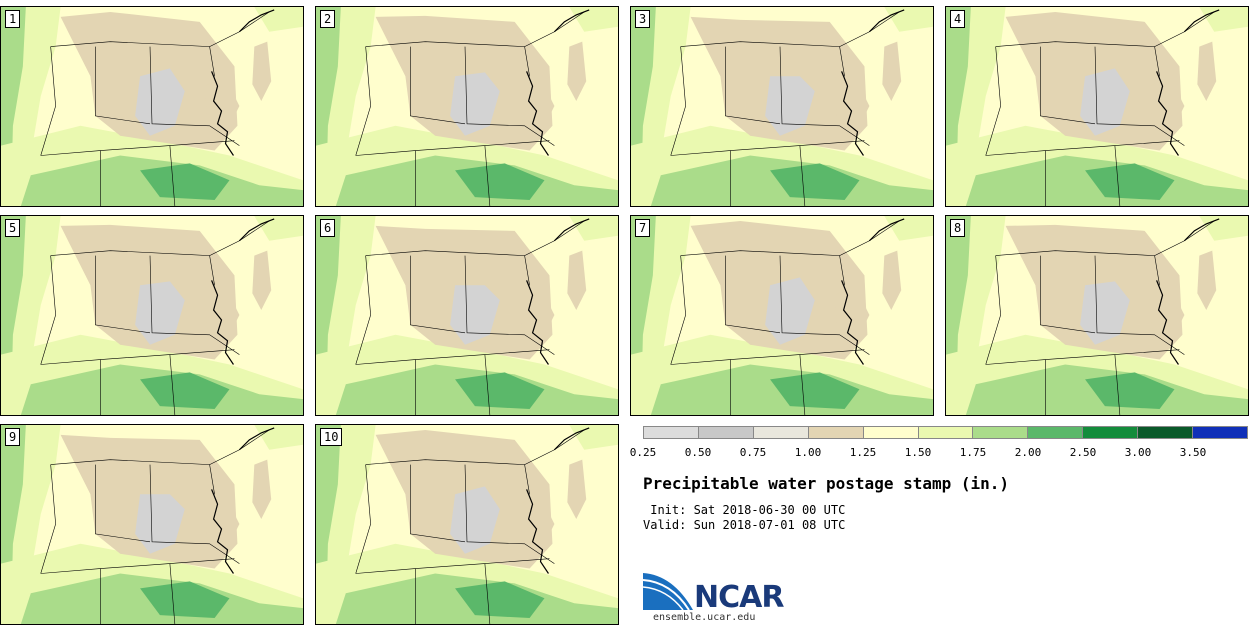  I want to click on stamp-map-4: 4, so click(1097, 106).